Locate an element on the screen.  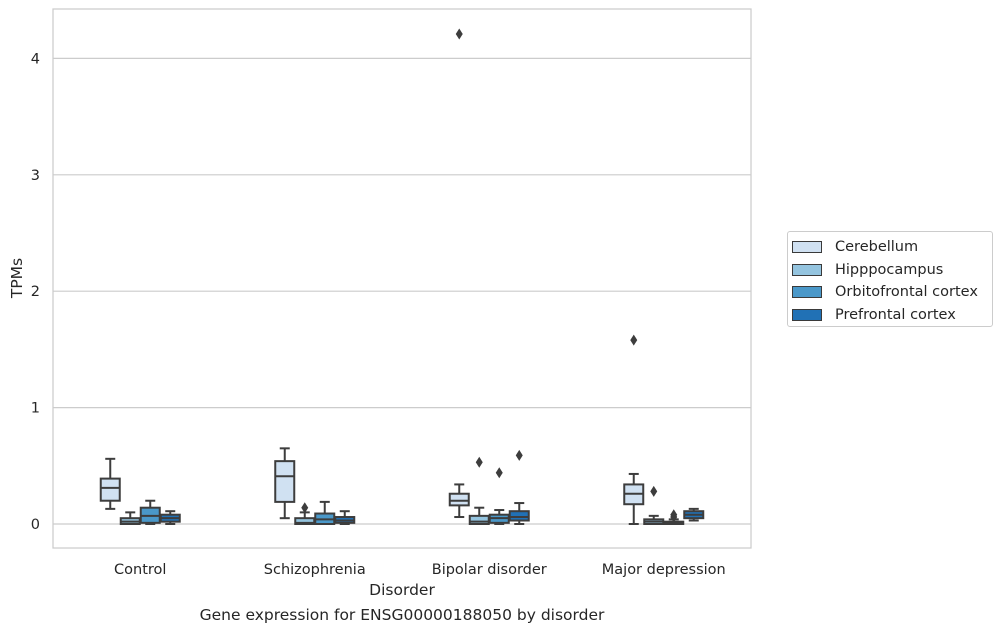
x-tick-label: Control is located at coordinates (140, 570).